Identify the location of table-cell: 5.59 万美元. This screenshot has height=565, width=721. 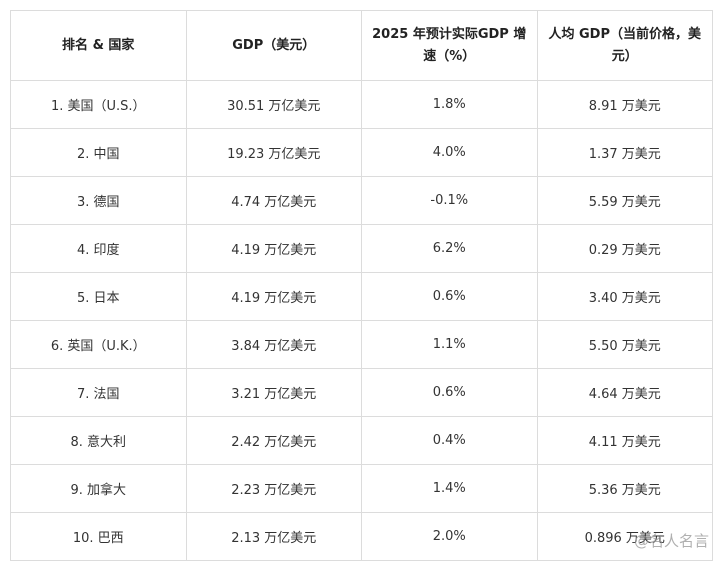
(624, 200).